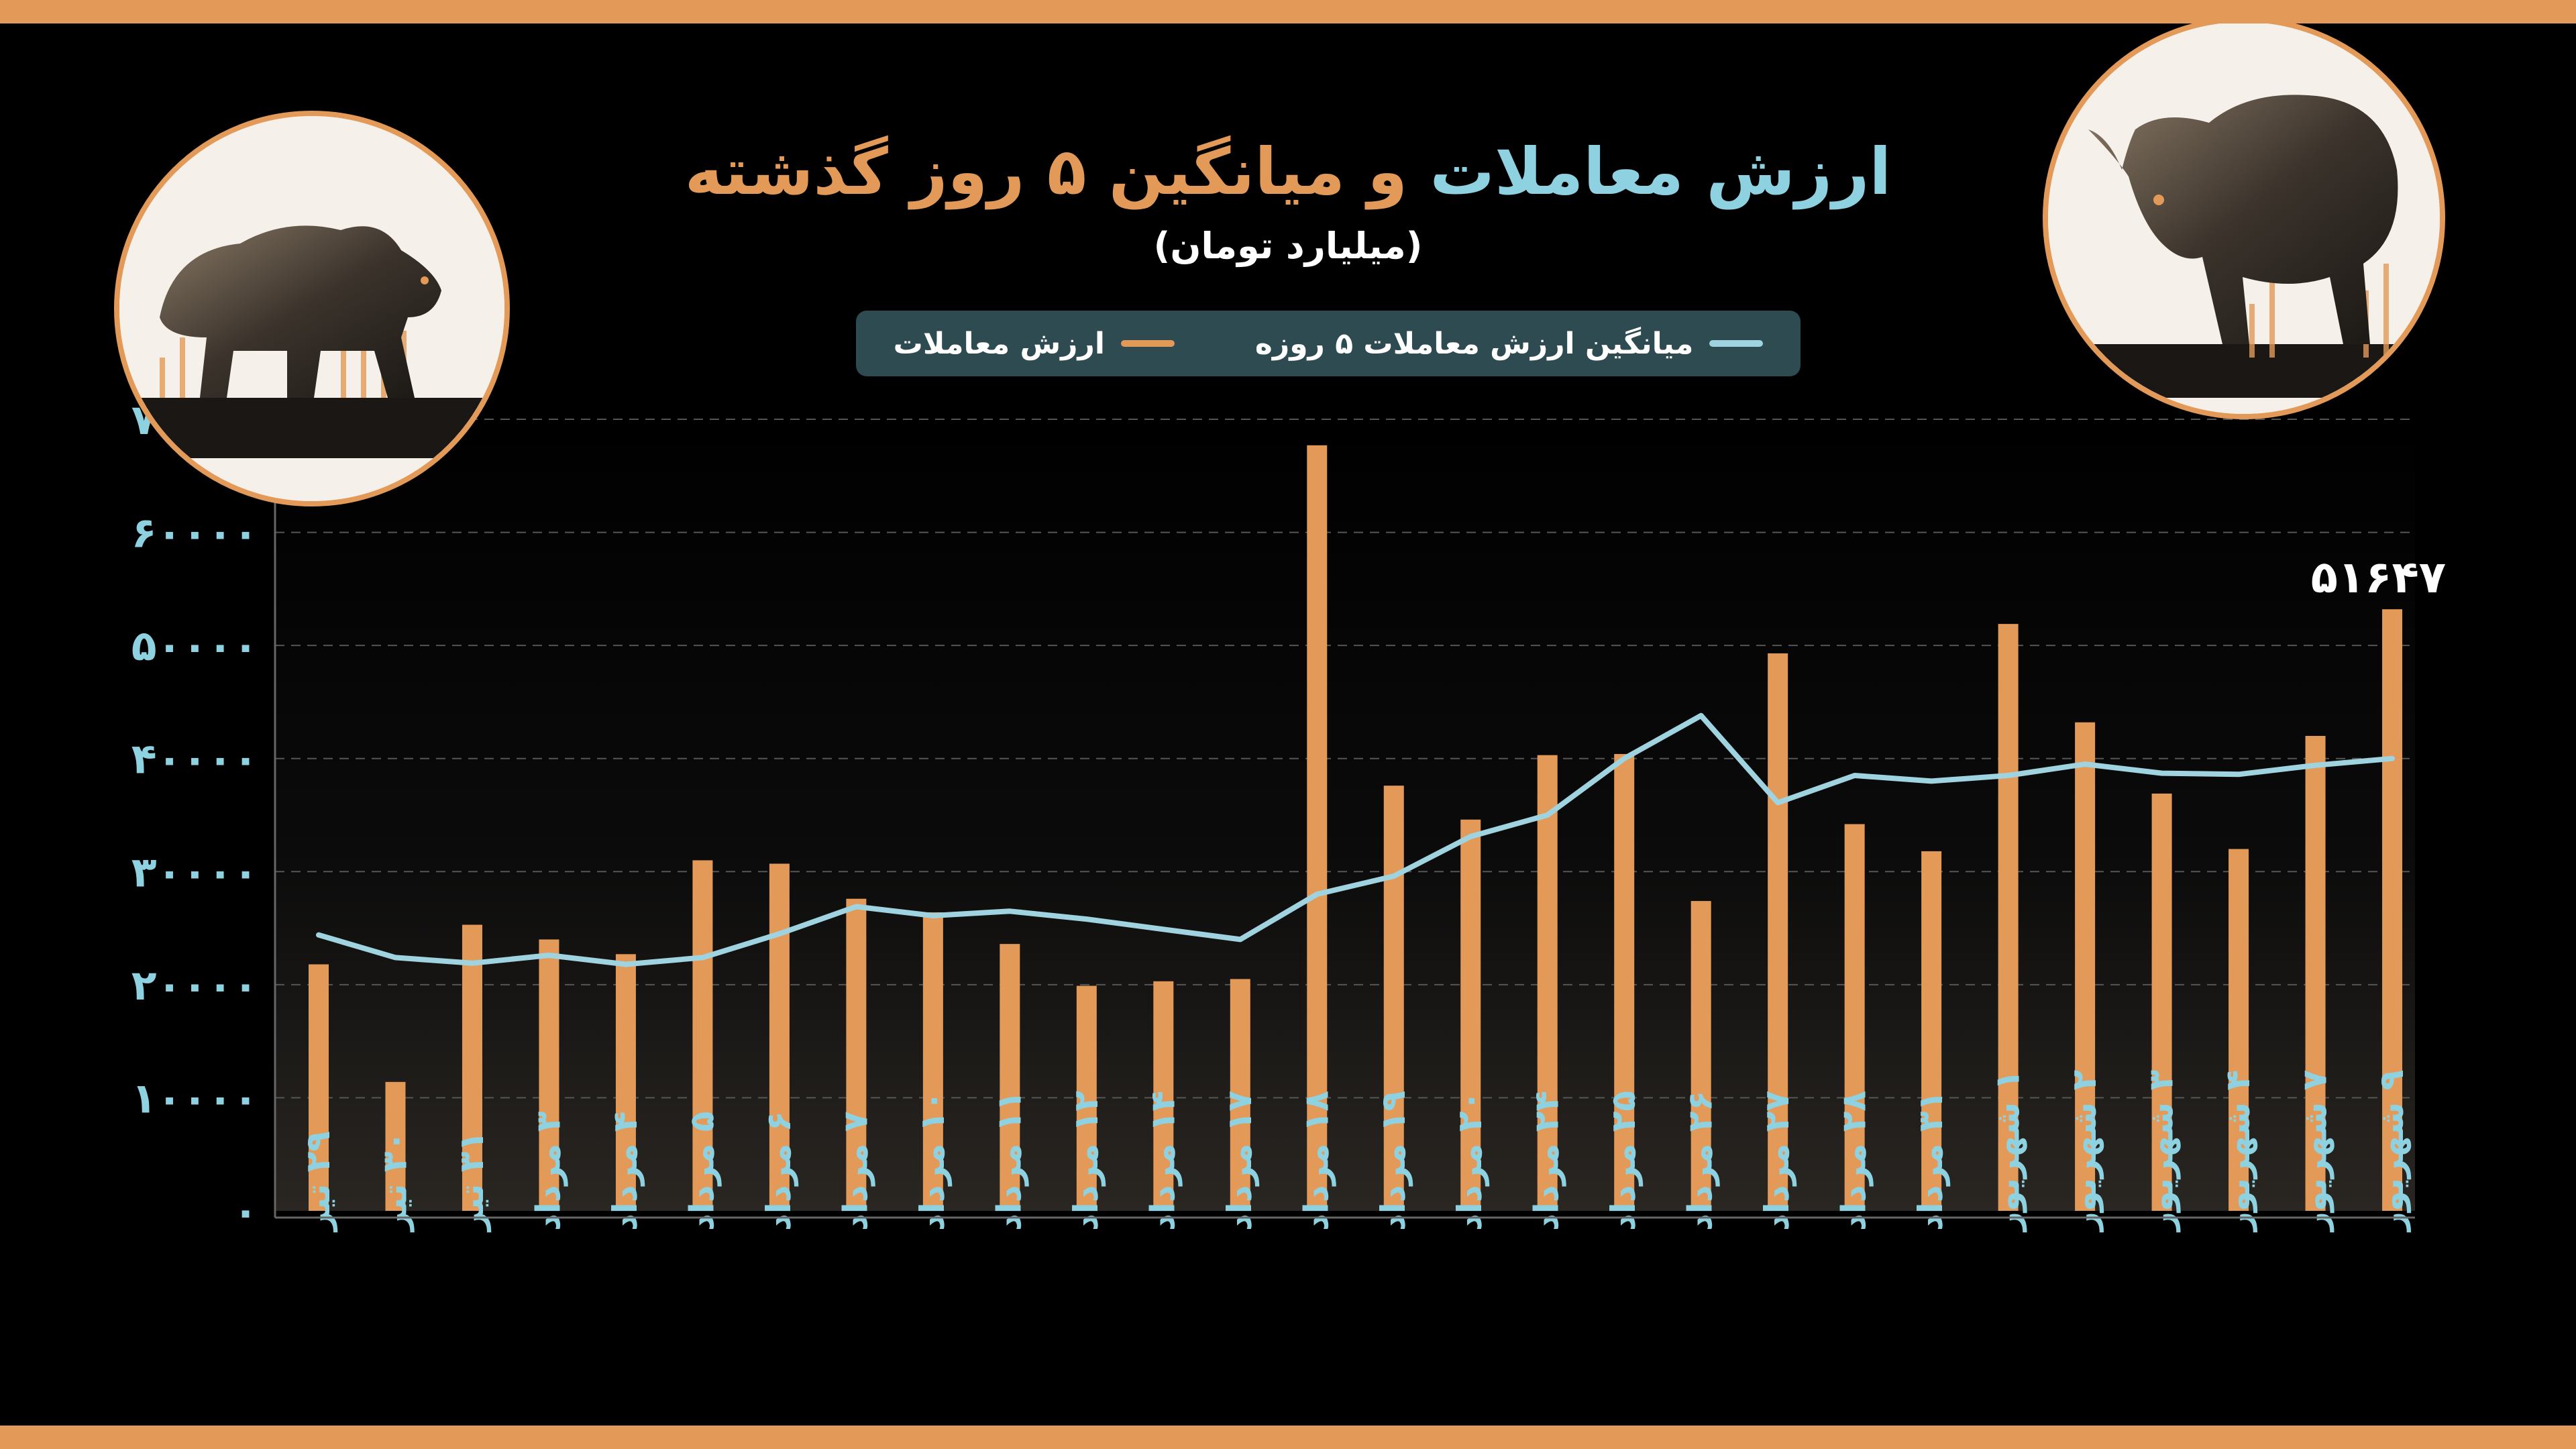 The image size is (2576, 1449). What do you see at coordinates (2378, 577) in the screenshot?
I see `value-annotation: ۵۱۶۴۷` at bounding box center [2378, 577].